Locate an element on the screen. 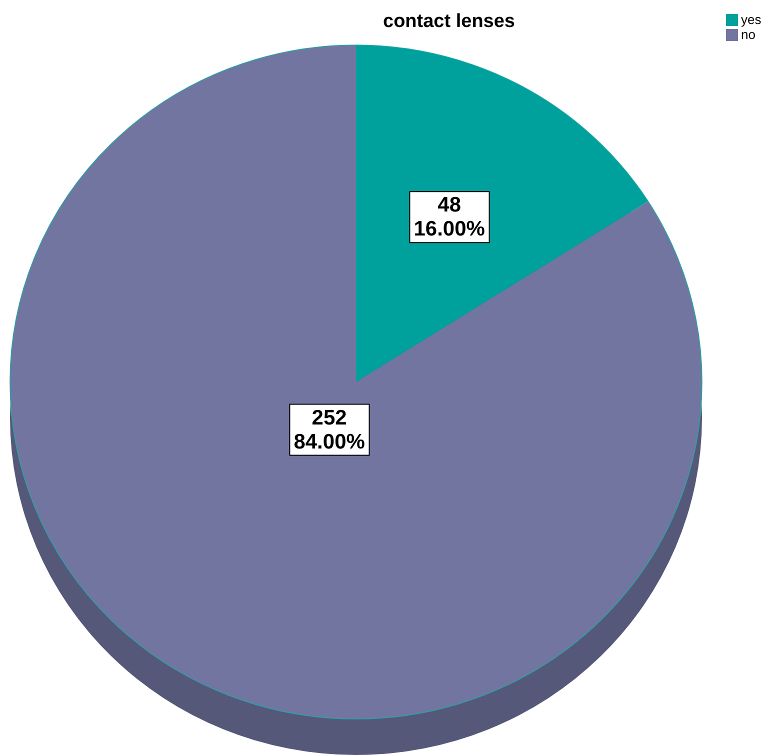 This screenshot has width=776, height=755. chart-title: contact lenses is located at coordinates (449, 21).